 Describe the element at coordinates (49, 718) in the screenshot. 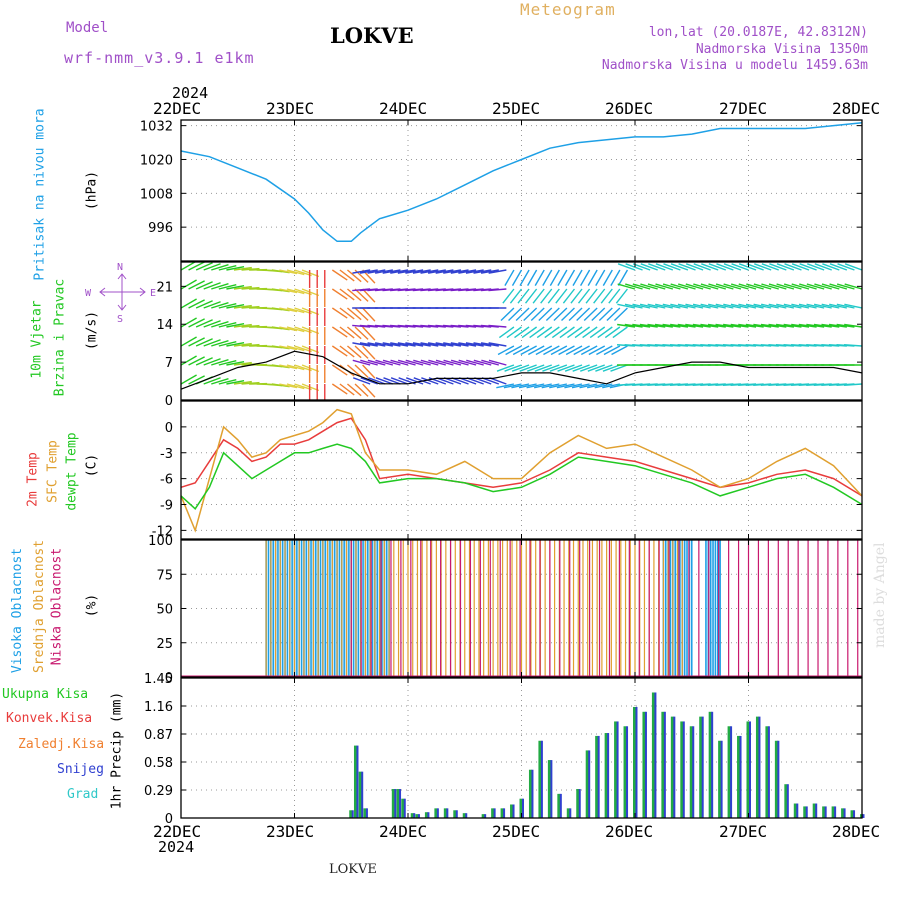

I see `legend-convective-rain: Konvek.Kisa` at that location.